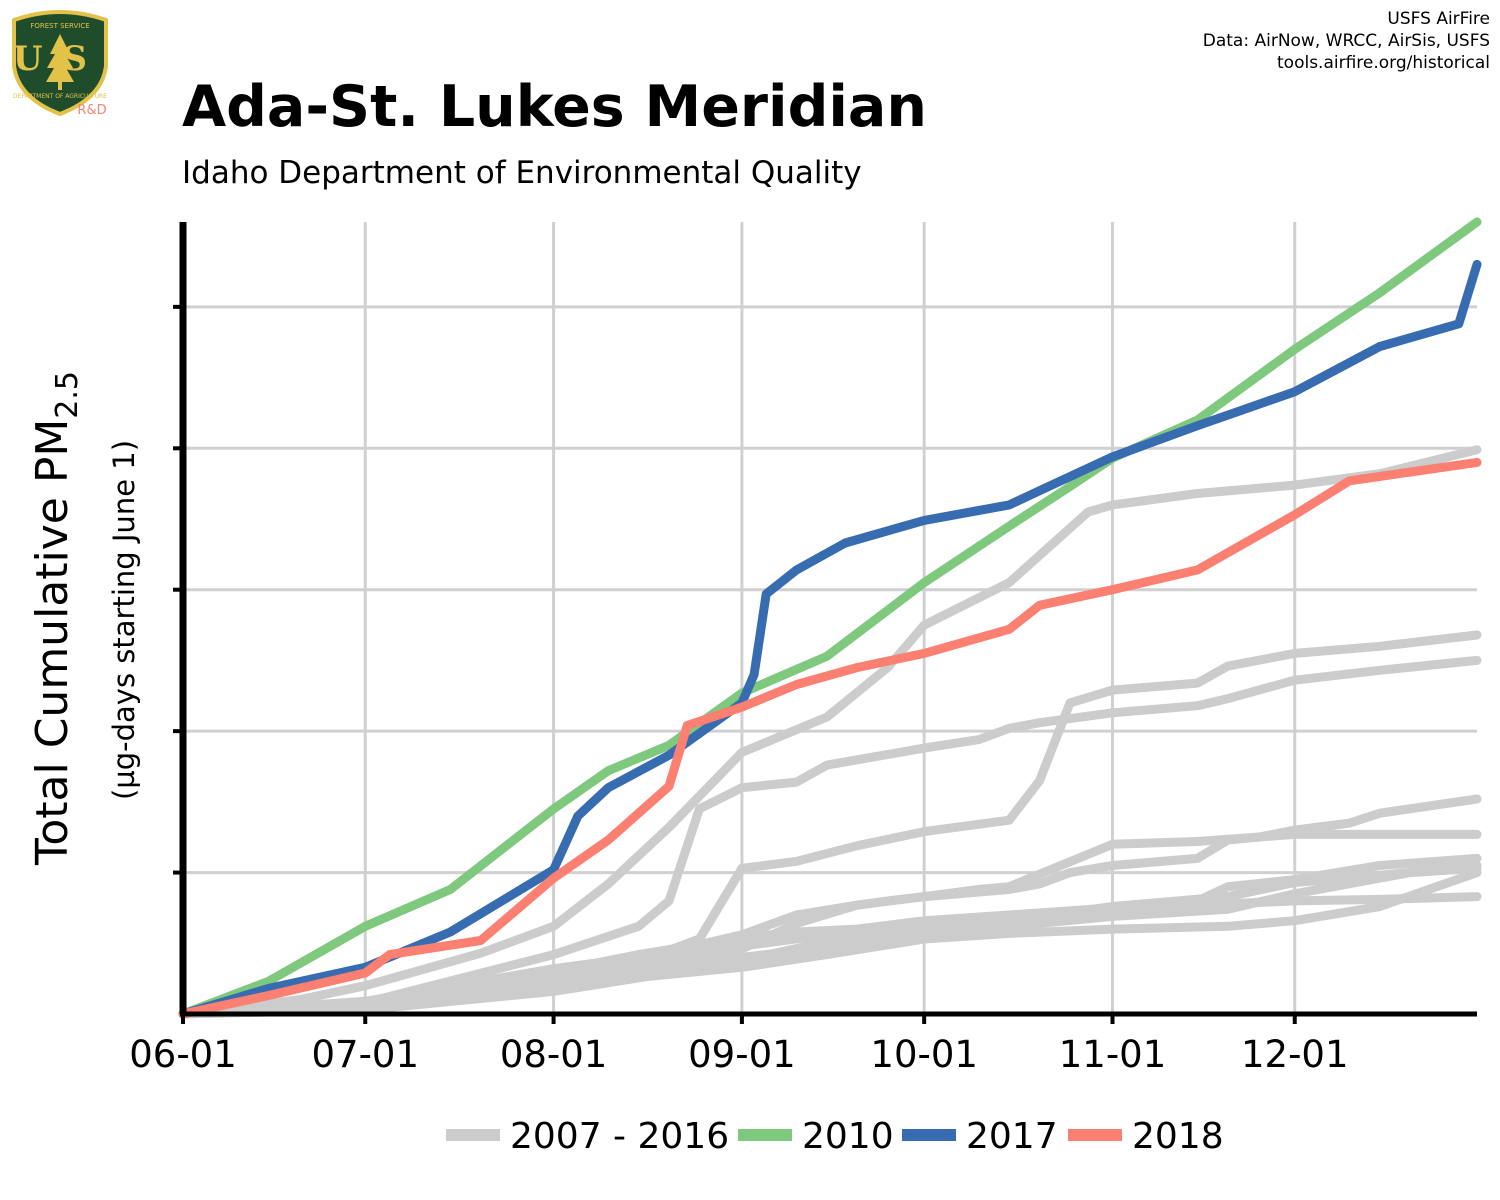  I want to click on tree-icon, so click(60, 62).